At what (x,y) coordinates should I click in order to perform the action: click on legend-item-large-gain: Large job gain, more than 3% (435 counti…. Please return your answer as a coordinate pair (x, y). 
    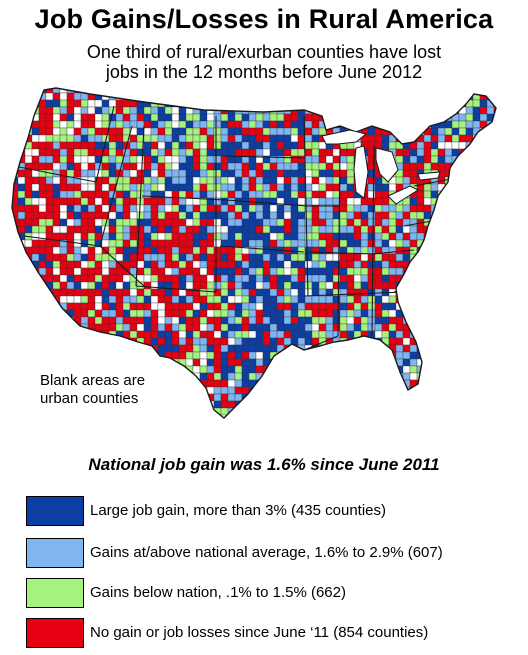
    Looking at the image, I should click on (276, 513).